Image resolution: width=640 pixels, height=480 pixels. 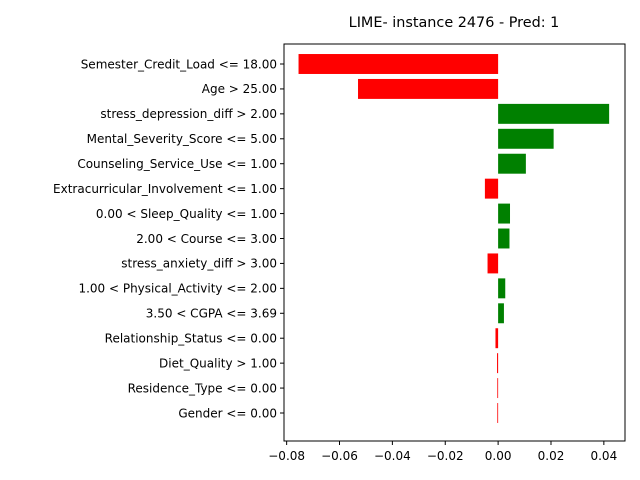 What do you see at coordinates (199, 264) in the screenshot?
I see `y-tick-label-8: stress_anxiety_diff > 3.00` at bounding box center [199, 264].